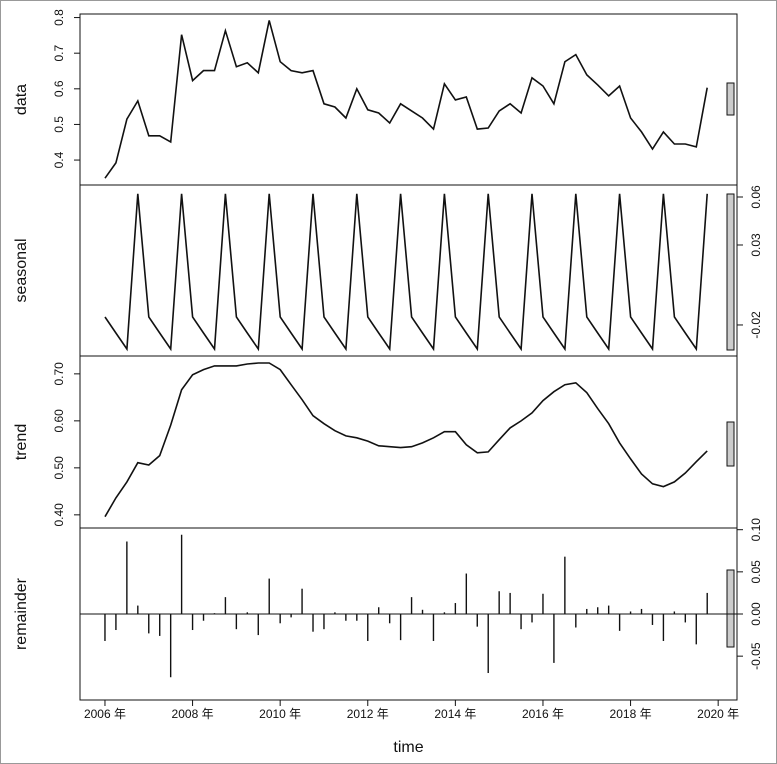 Image resolution: width=777 pixels, height=764 pixels. Describe the element at coordinates (756, 614) in the screenshot. I see `y-tick-label: 0.00` at that location.